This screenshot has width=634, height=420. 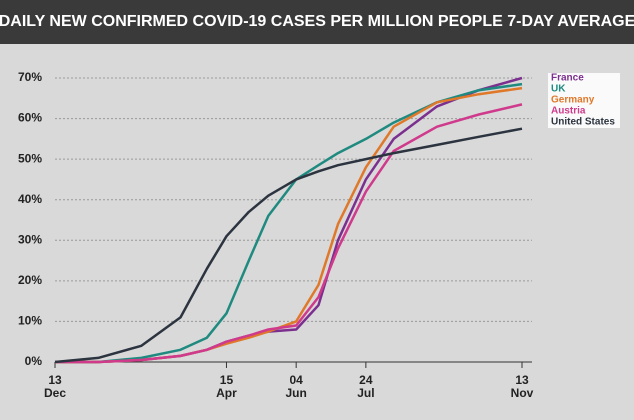 What do you see at coordinates (54, 386) in the screenshot?
I see `x-tick-label: 13 Dec` at bounding box center [54, 386].